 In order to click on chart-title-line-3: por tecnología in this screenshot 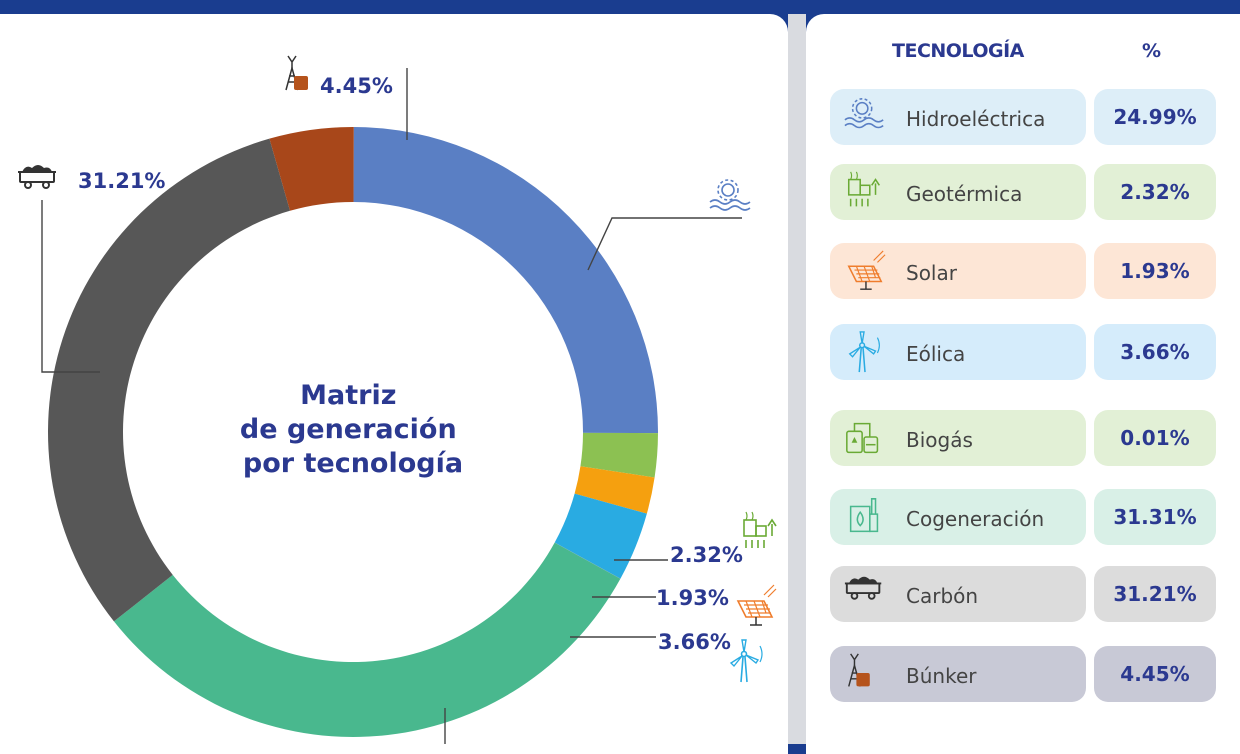, I will do `click(353, 463)`.